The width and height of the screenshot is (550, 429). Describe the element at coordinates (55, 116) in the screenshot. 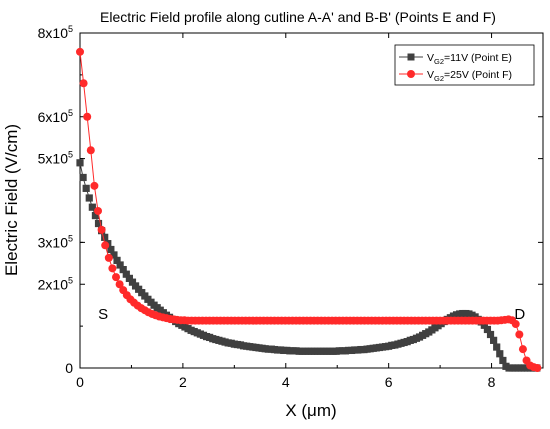

I see `y-tick-label: 6x10⁵` at that location.